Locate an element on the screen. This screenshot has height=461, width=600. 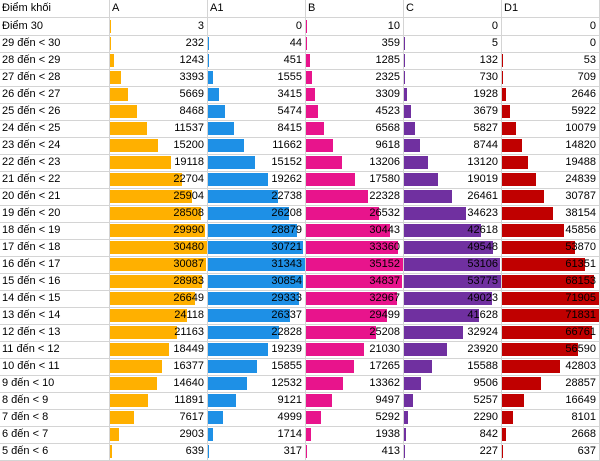
row-label-cell: 9 đến < 10 is located at coordinates (55, 383).